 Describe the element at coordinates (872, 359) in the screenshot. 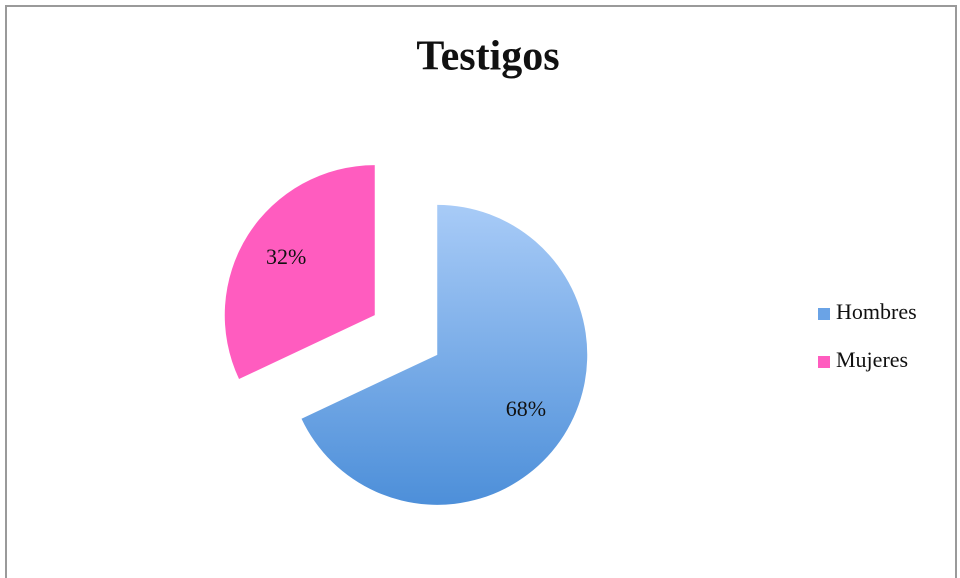

I see `legend-label: Mujeres` at that location.